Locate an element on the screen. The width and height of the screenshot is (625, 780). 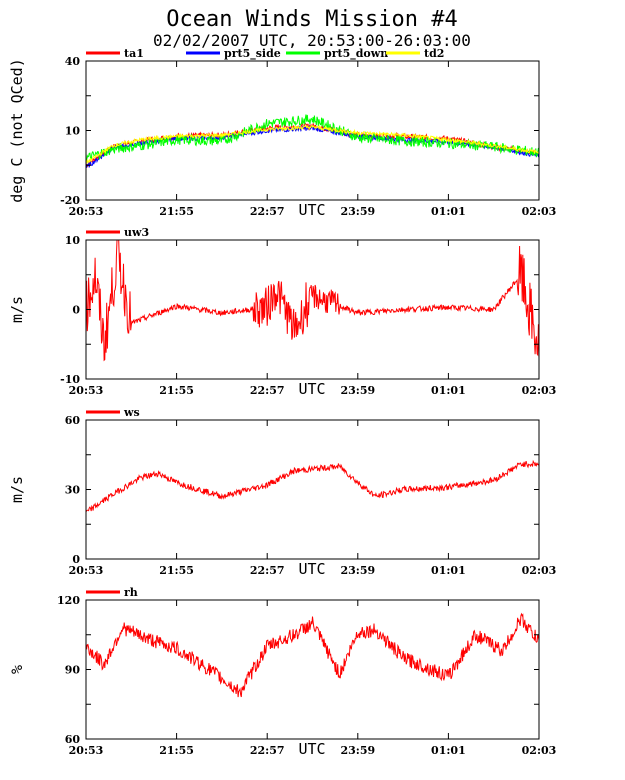
legend-label-prt5_down: prt5_down is located at coordinates (356, 54).